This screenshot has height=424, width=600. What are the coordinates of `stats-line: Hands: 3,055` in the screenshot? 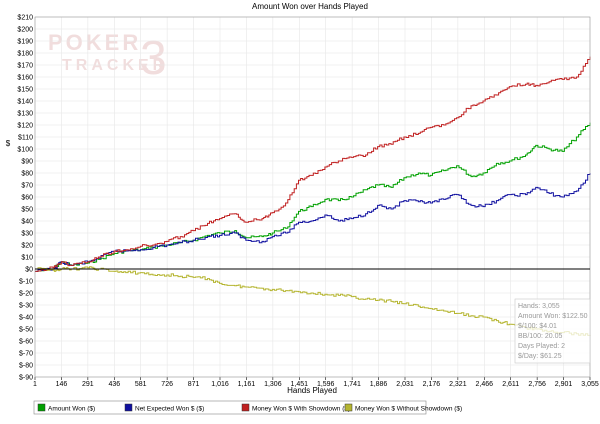 It's located at (539, 306).